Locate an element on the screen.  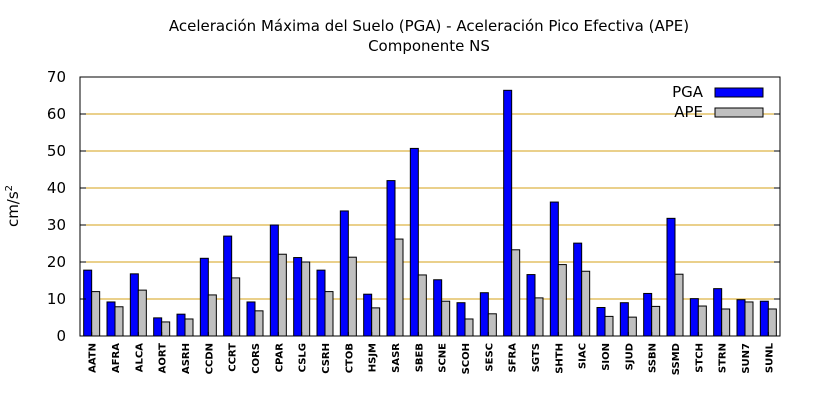
x-tick-label: ALCA is located at coordinates (139, 357).